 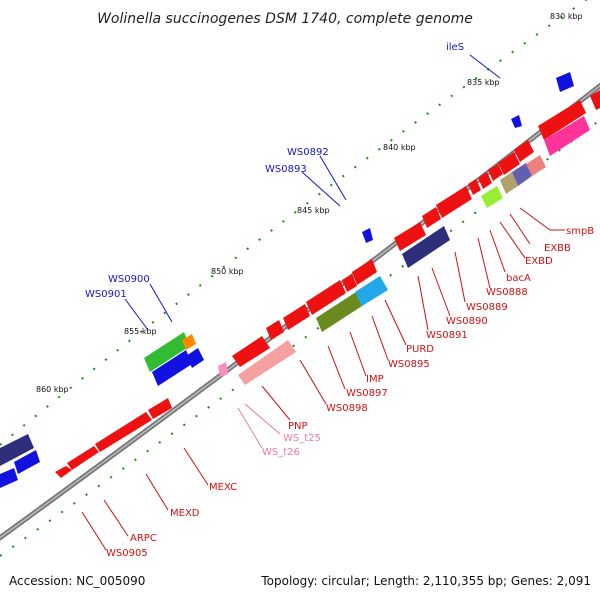 What do you see at coordinates (143, 538) in the screenshot?
I see `label-arpc: ARPC` at bounding box center [143, 538].